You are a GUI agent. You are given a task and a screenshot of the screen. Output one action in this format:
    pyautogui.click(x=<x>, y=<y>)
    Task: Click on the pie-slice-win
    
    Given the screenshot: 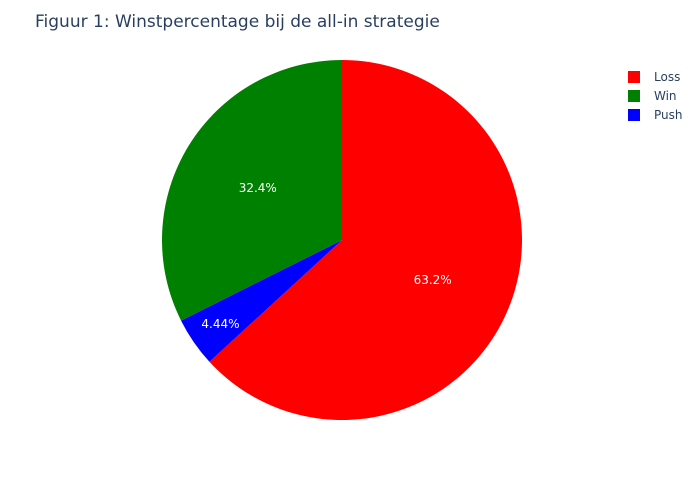 What is the action you would take?
    pyautogui.click(x=252, y=190)
    